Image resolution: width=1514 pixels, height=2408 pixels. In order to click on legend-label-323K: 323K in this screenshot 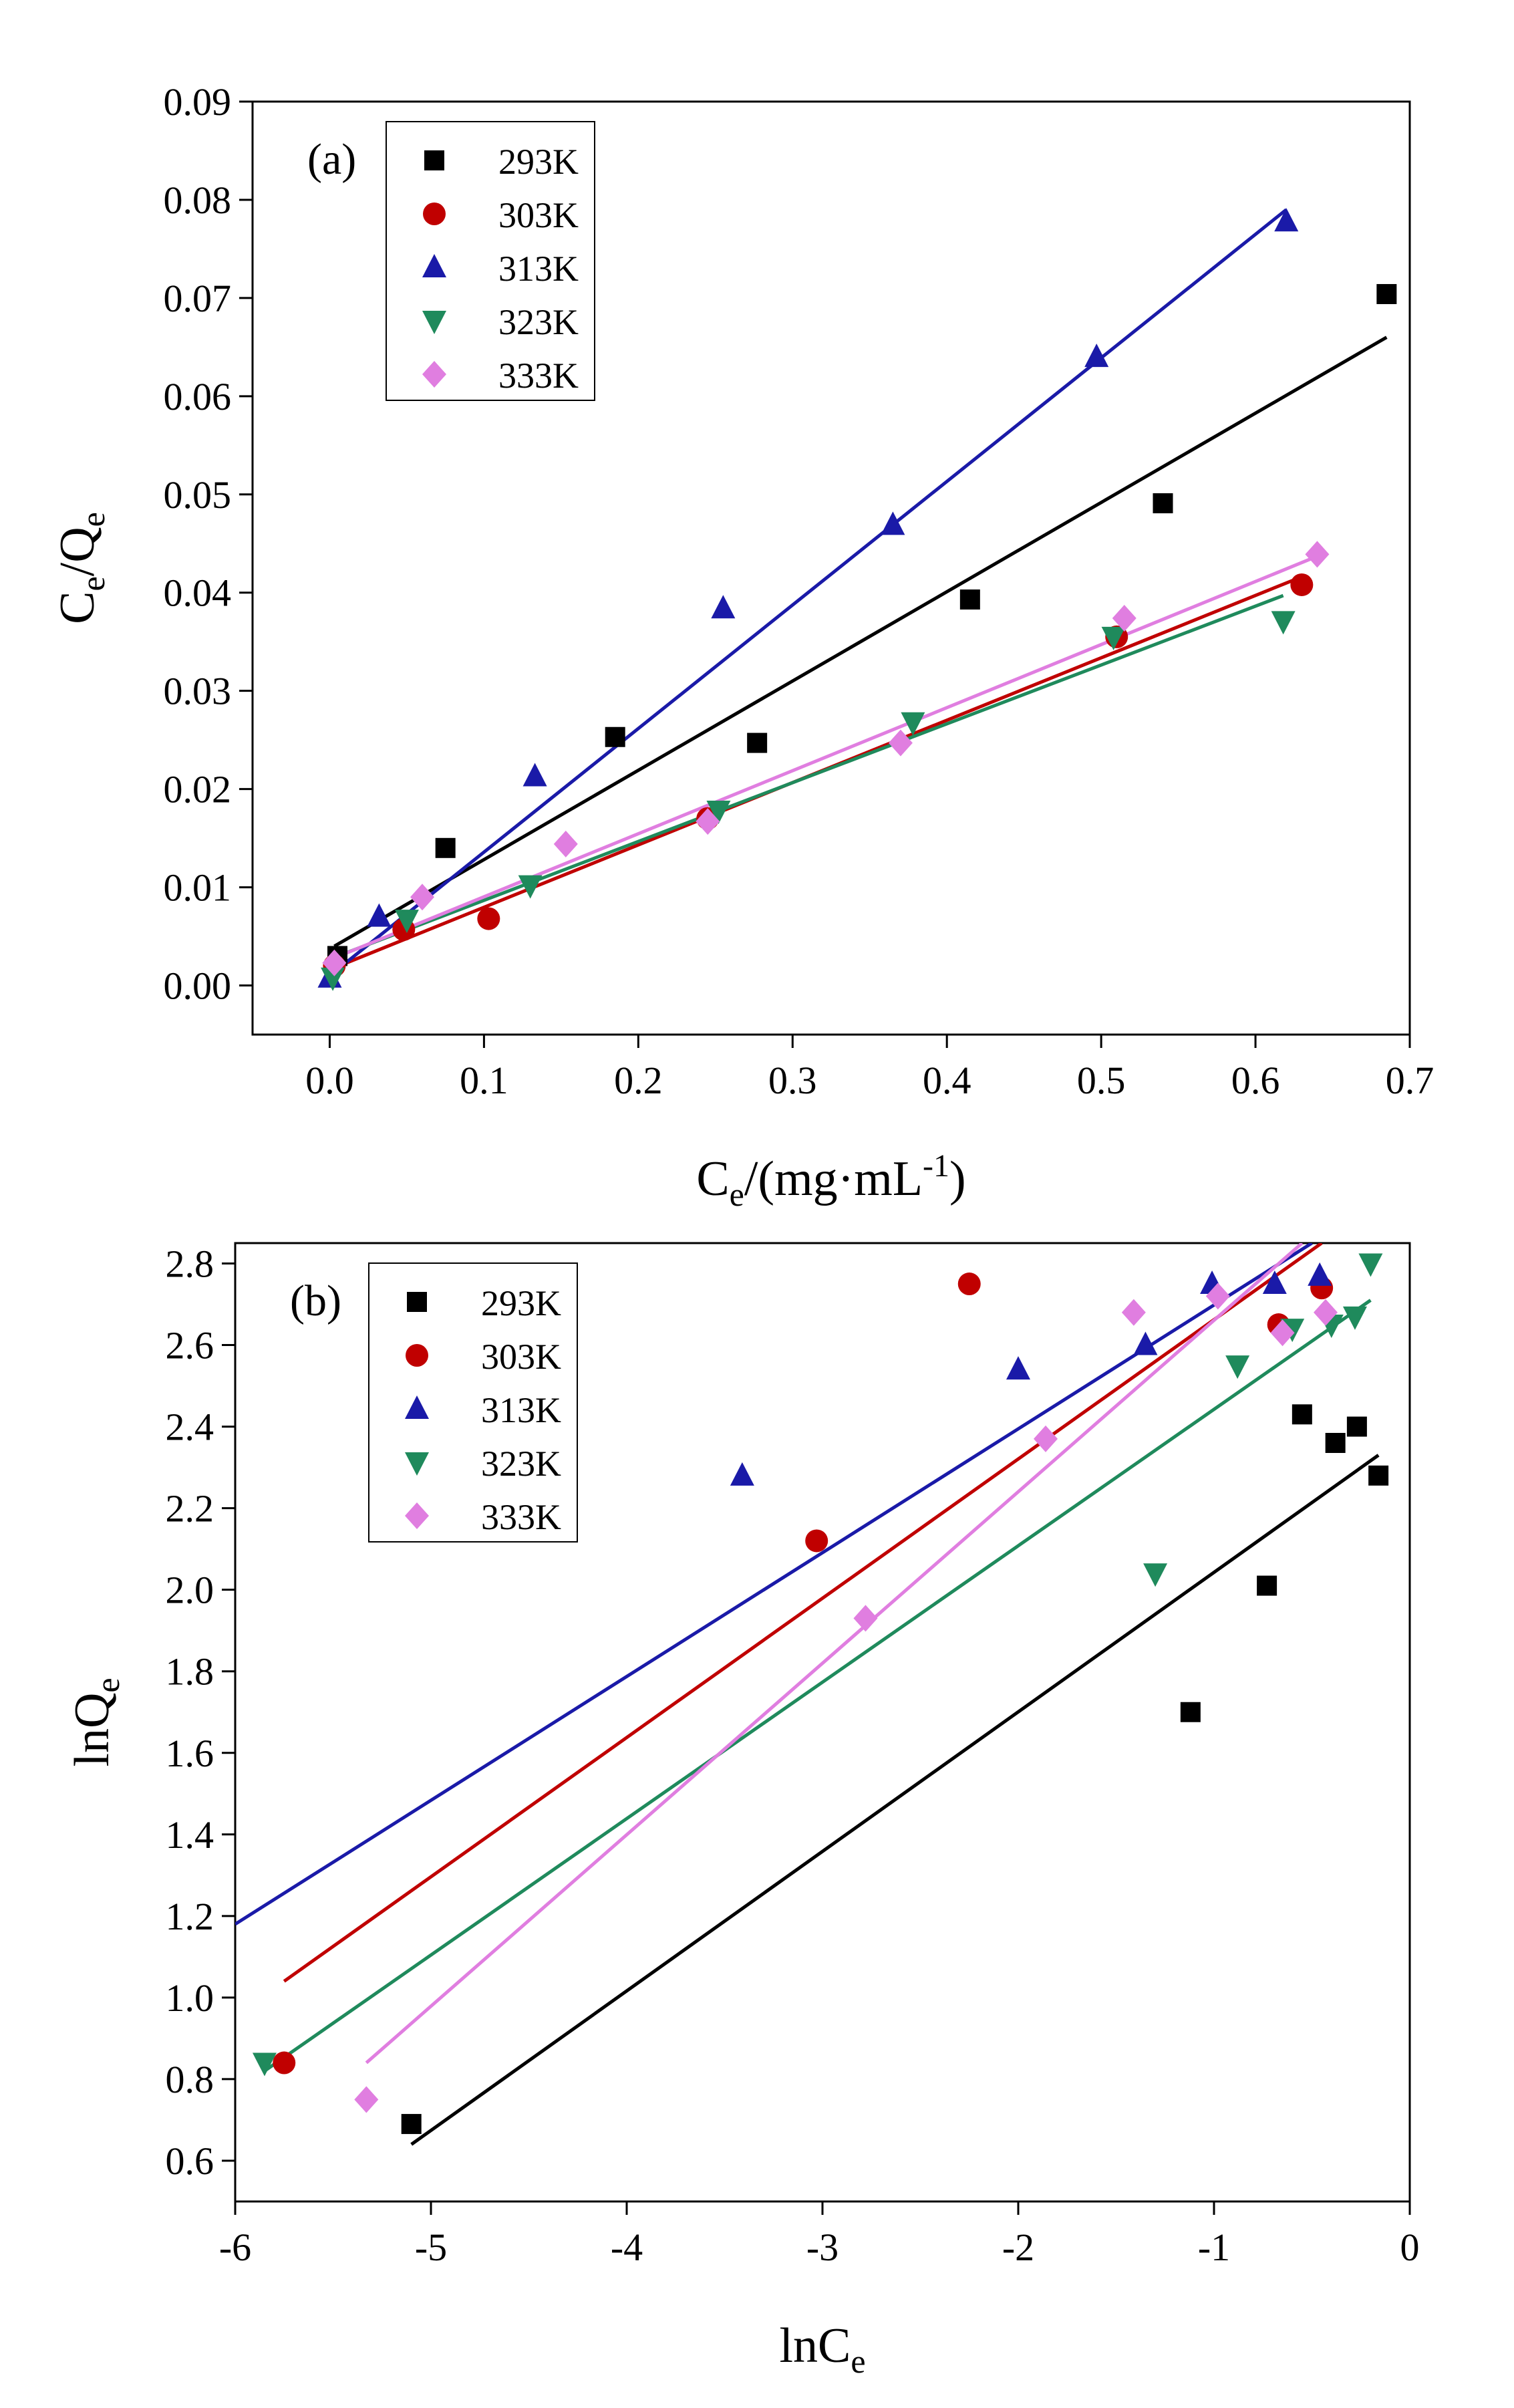, I will do `click(538, 322)`.